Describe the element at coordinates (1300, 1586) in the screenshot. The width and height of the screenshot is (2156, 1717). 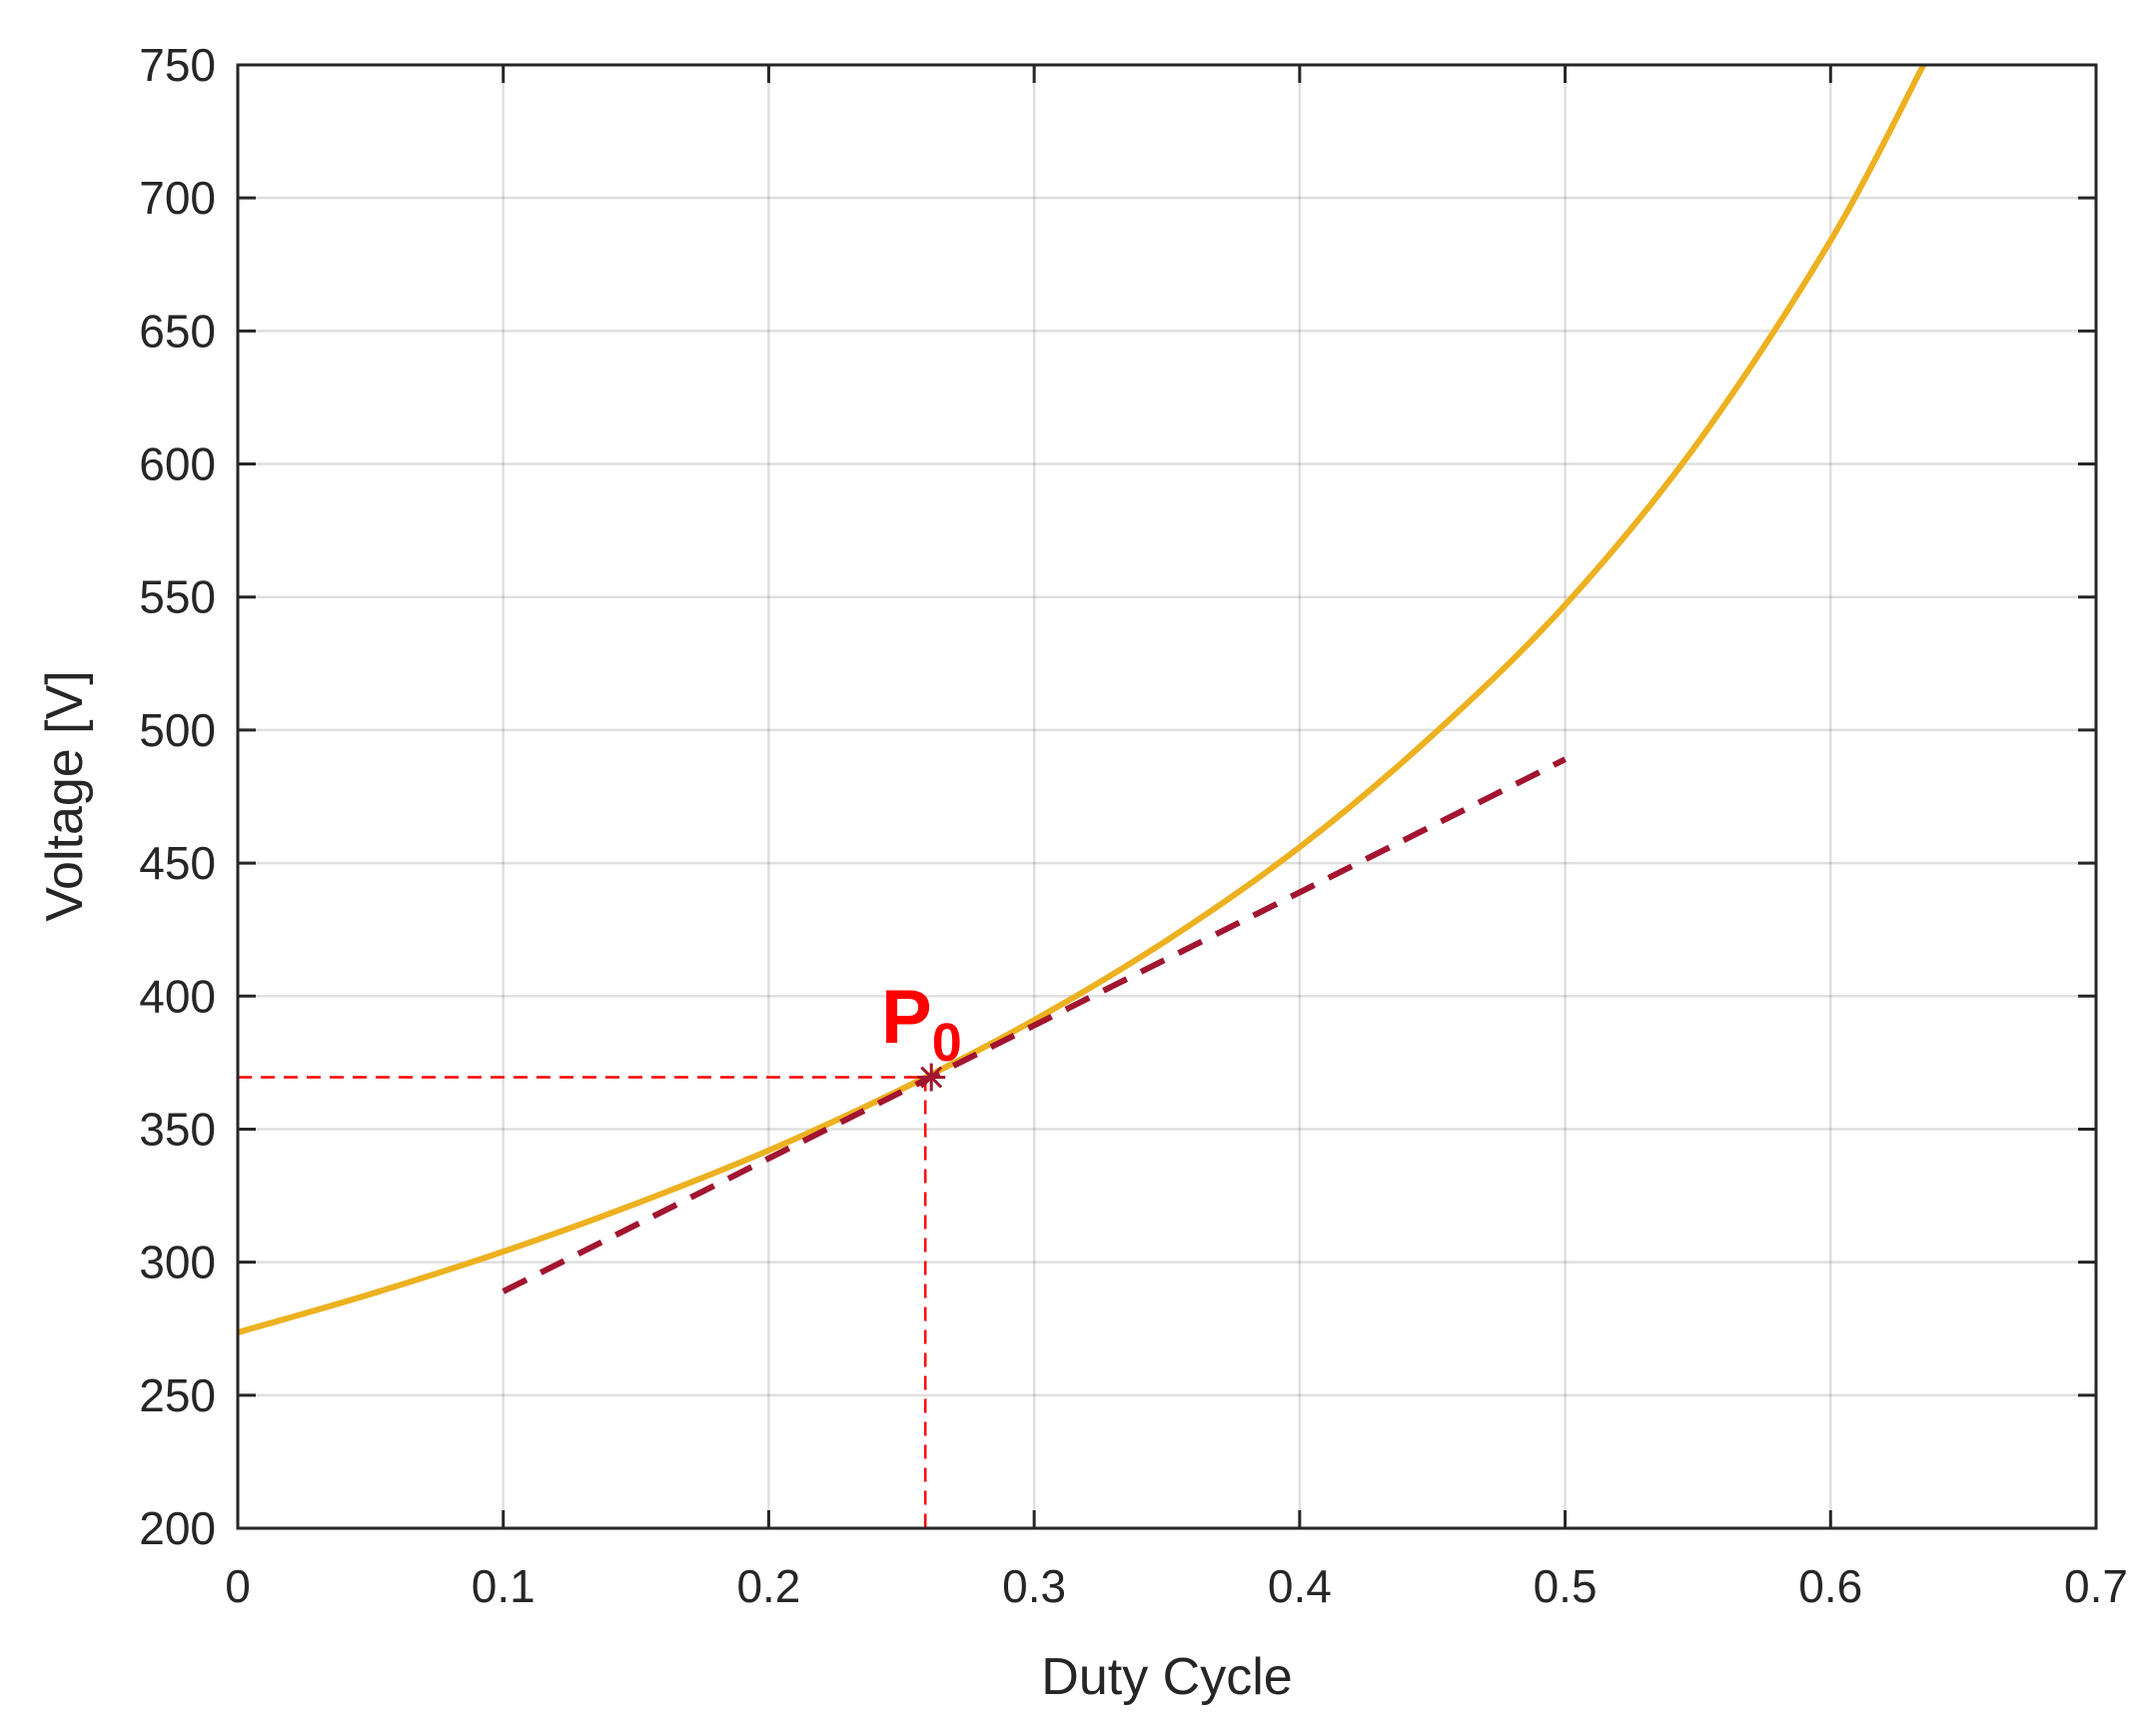
I see `x-tick-label: 0.4` at that location.